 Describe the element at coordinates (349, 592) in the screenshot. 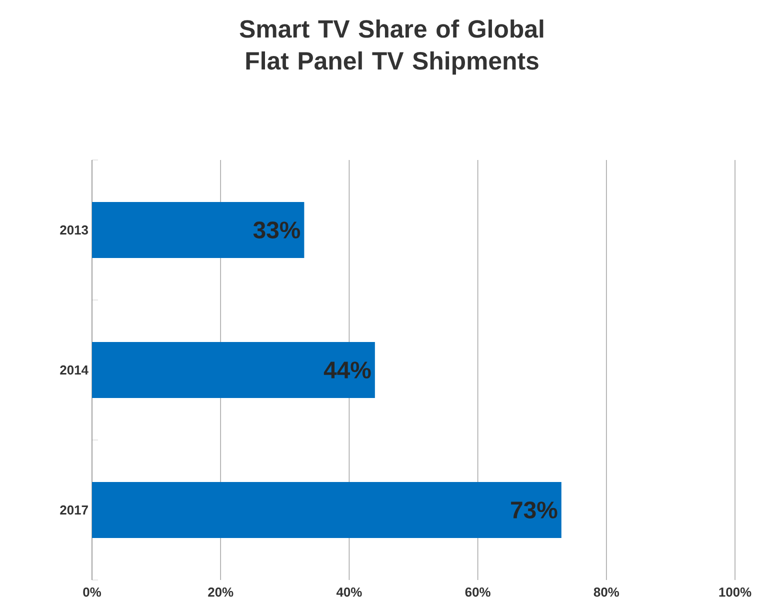

I see `x-tick-label: 40%` at that location.